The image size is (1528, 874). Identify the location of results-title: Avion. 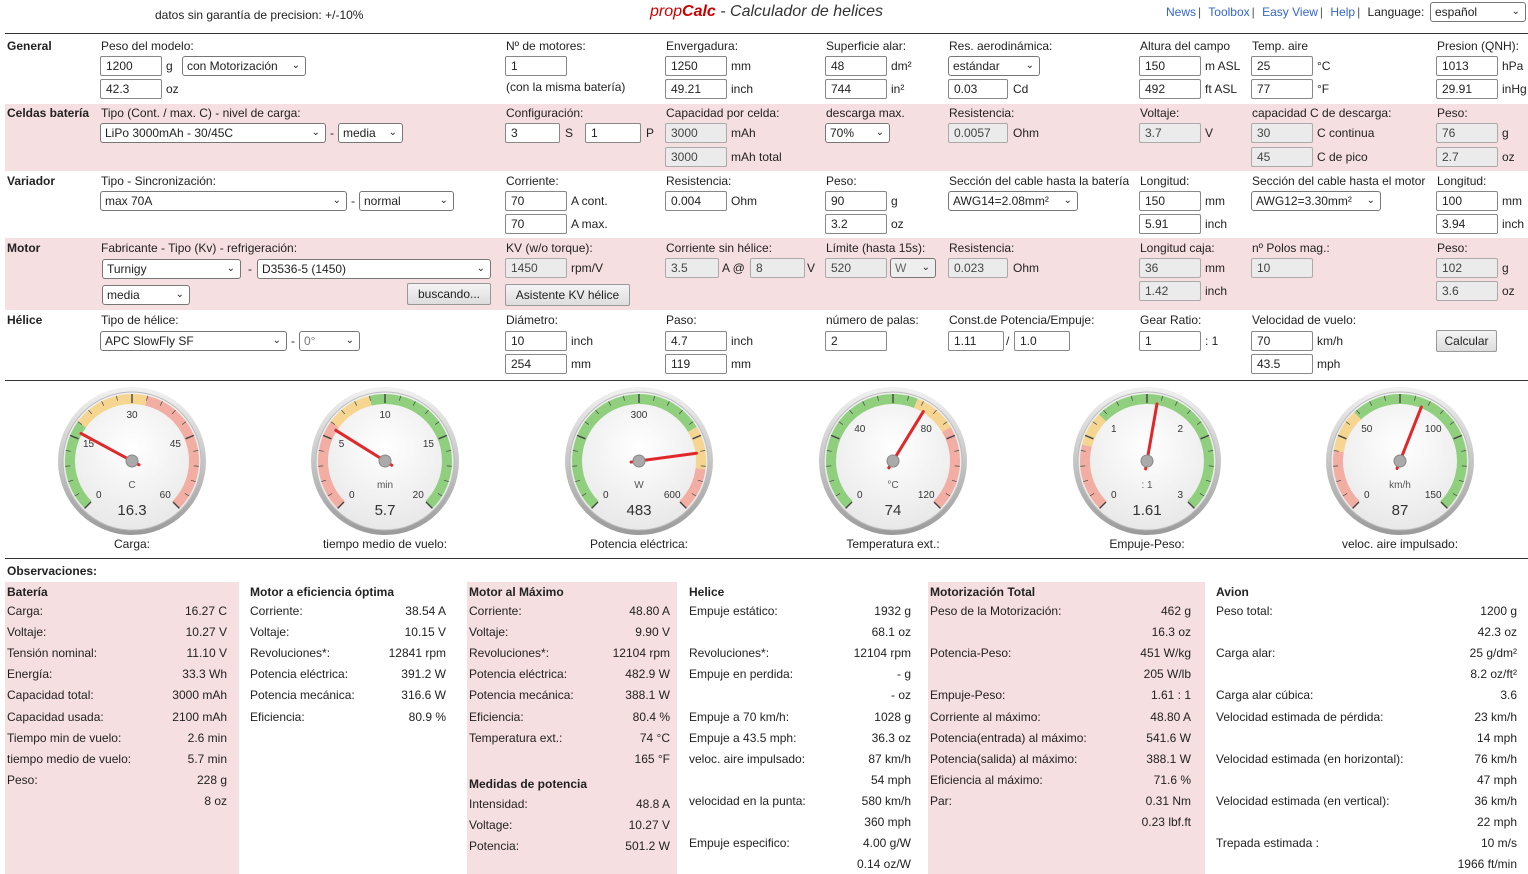
(1232, 592).